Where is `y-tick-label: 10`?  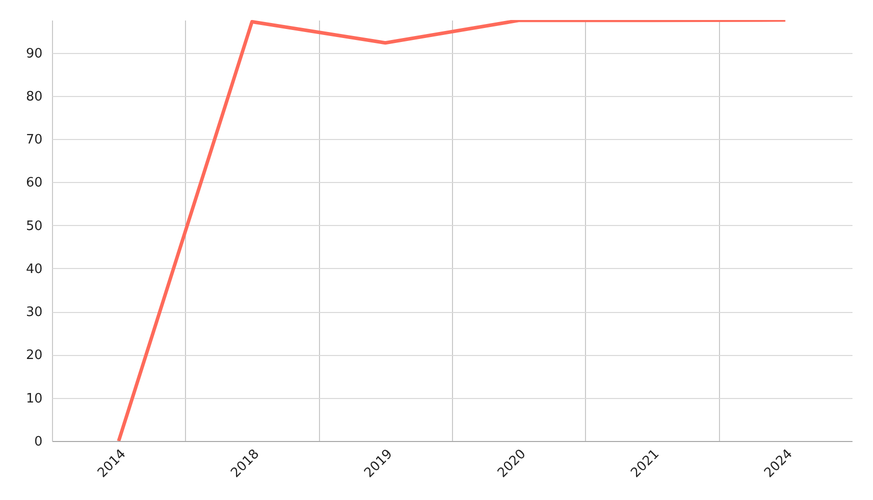 y-tick-label: 10 is located at coordinates (34, 398).